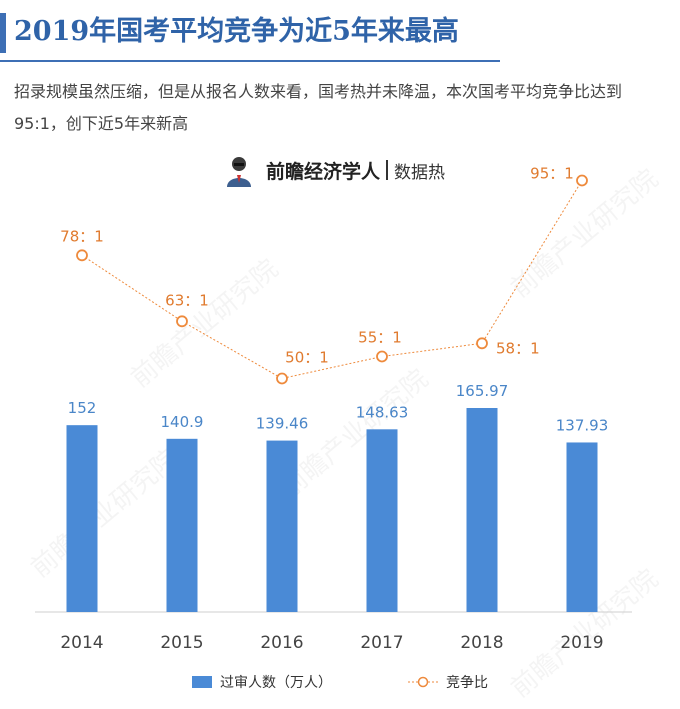  I want to click on avatar-icon, so click(239, 172).